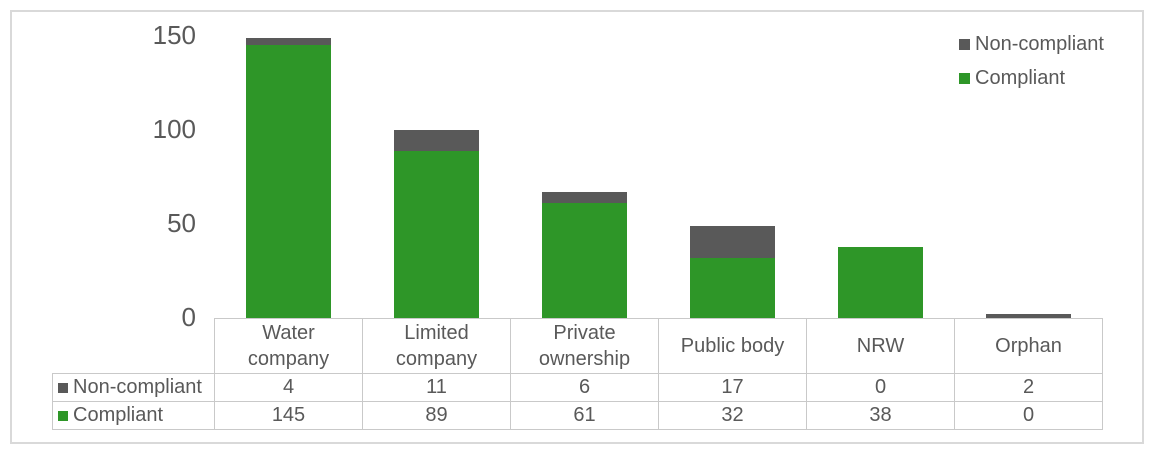 The width and height of the screenshot is (1156, 458). I want to click on table-header-cell: Water company, so click(288, 346).